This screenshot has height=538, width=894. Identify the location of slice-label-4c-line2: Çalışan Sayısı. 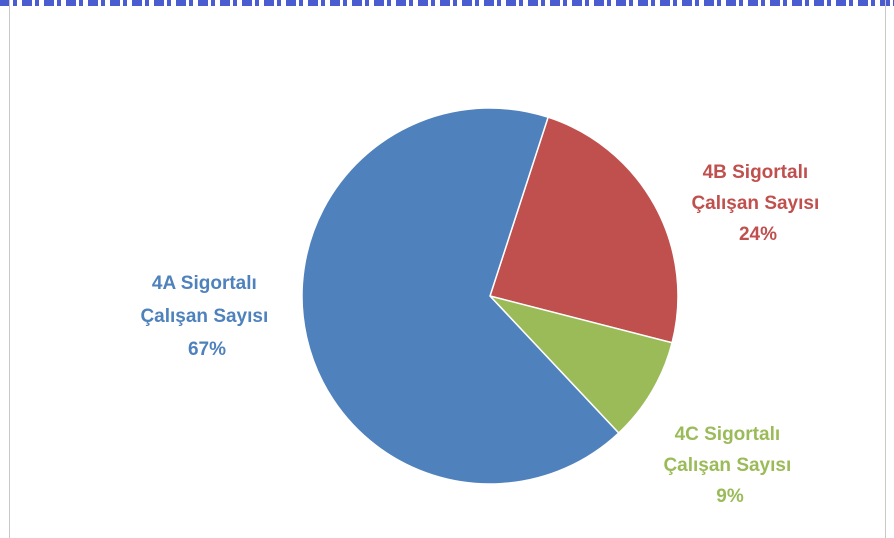
(727, 465).